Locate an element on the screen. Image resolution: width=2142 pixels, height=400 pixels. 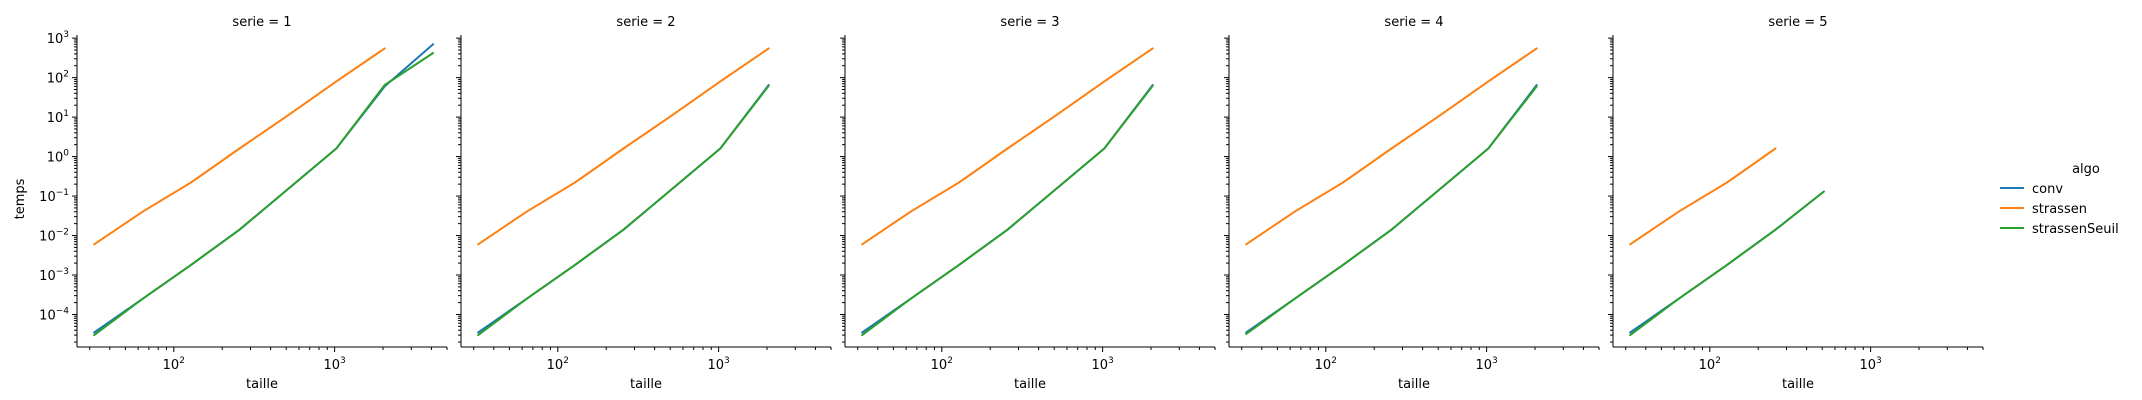
y-tick-label: 10⁻² is located at coordinates (54, 236).